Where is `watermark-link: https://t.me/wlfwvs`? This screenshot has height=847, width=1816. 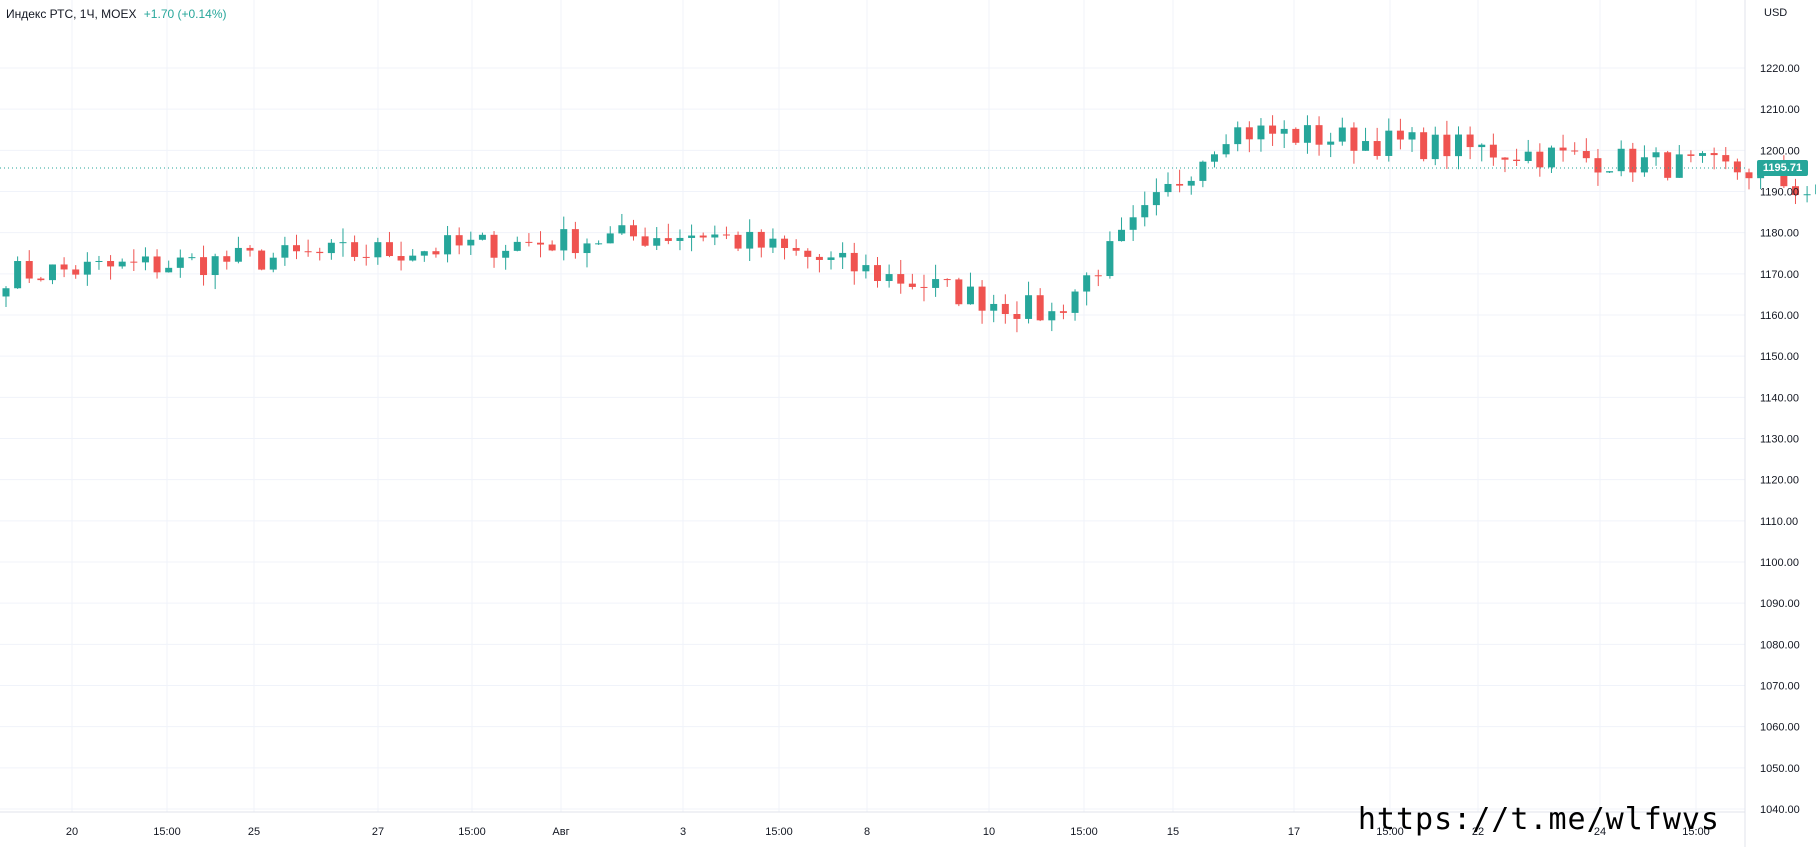 watermark-link: https://t.me/wlfwvs is located at coordinates (1538, 819).